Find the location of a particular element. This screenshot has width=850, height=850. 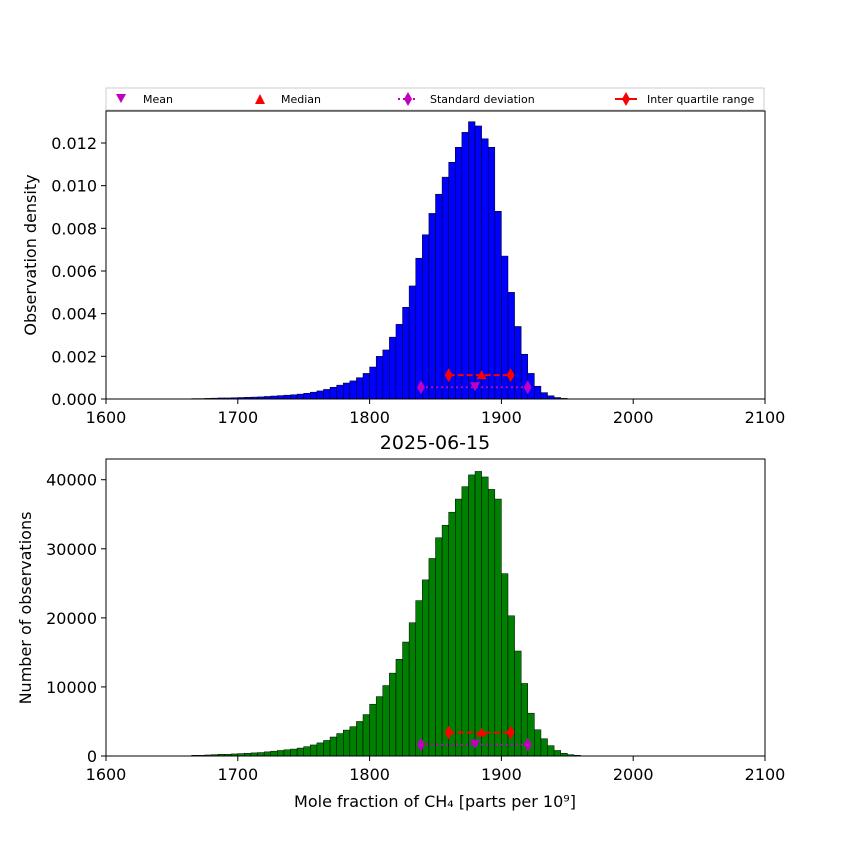

x-tick-label: 1900 is located at coordinates (501, 774).